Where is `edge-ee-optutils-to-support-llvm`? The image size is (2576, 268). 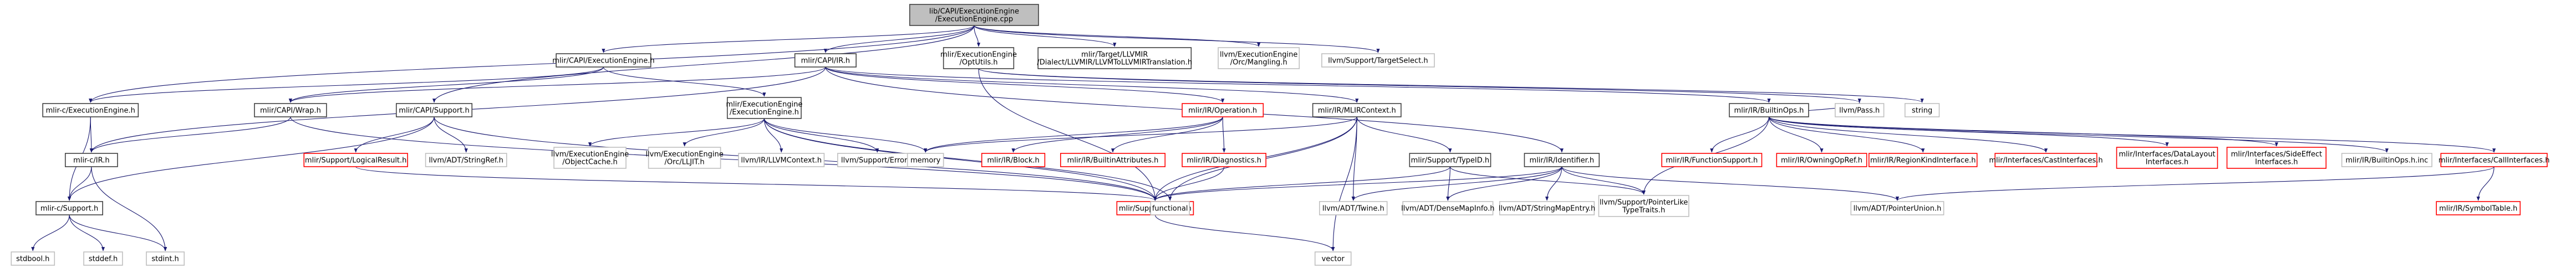
edge-ee-optutils-to-support-llvm is located at coordinates (1067, 135).